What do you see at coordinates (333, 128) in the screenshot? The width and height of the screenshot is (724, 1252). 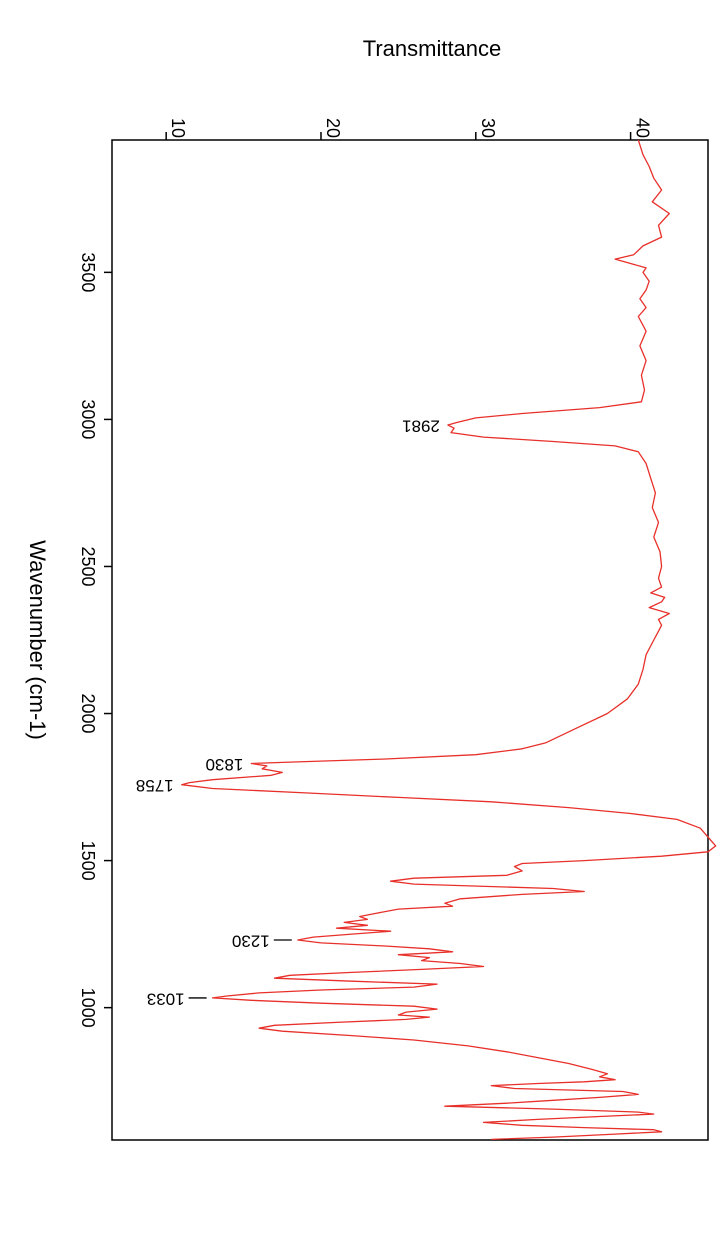 I see `y-tick-label: 20` at bounding box center [333, 128].